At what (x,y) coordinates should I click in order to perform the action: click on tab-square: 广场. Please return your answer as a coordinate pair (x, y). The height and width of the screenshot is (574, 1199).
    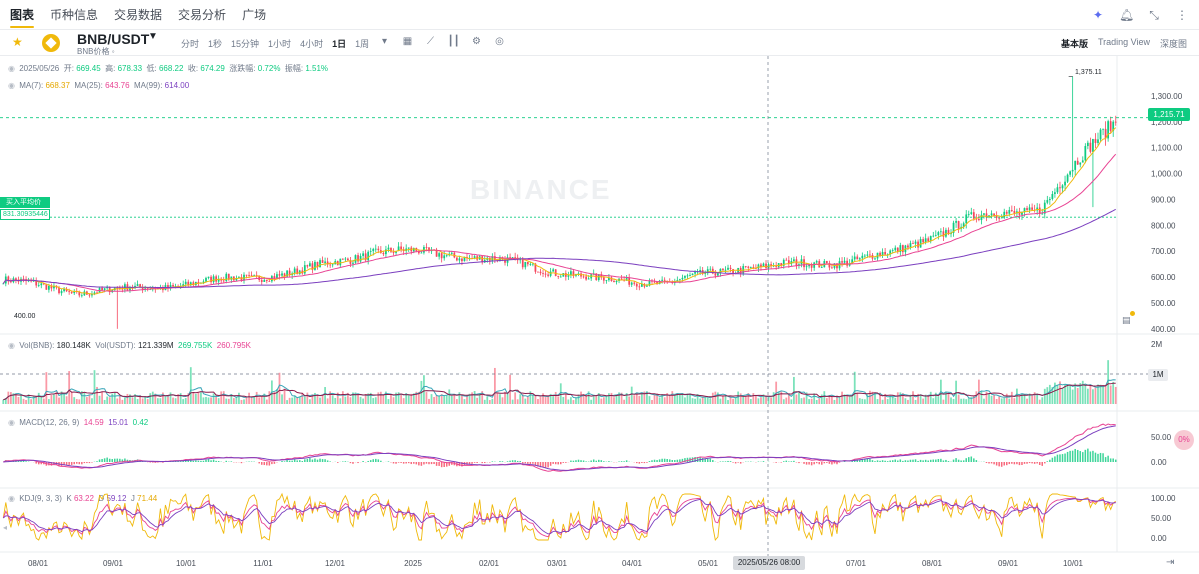
    Looking at the image, I should click on (254, 14).